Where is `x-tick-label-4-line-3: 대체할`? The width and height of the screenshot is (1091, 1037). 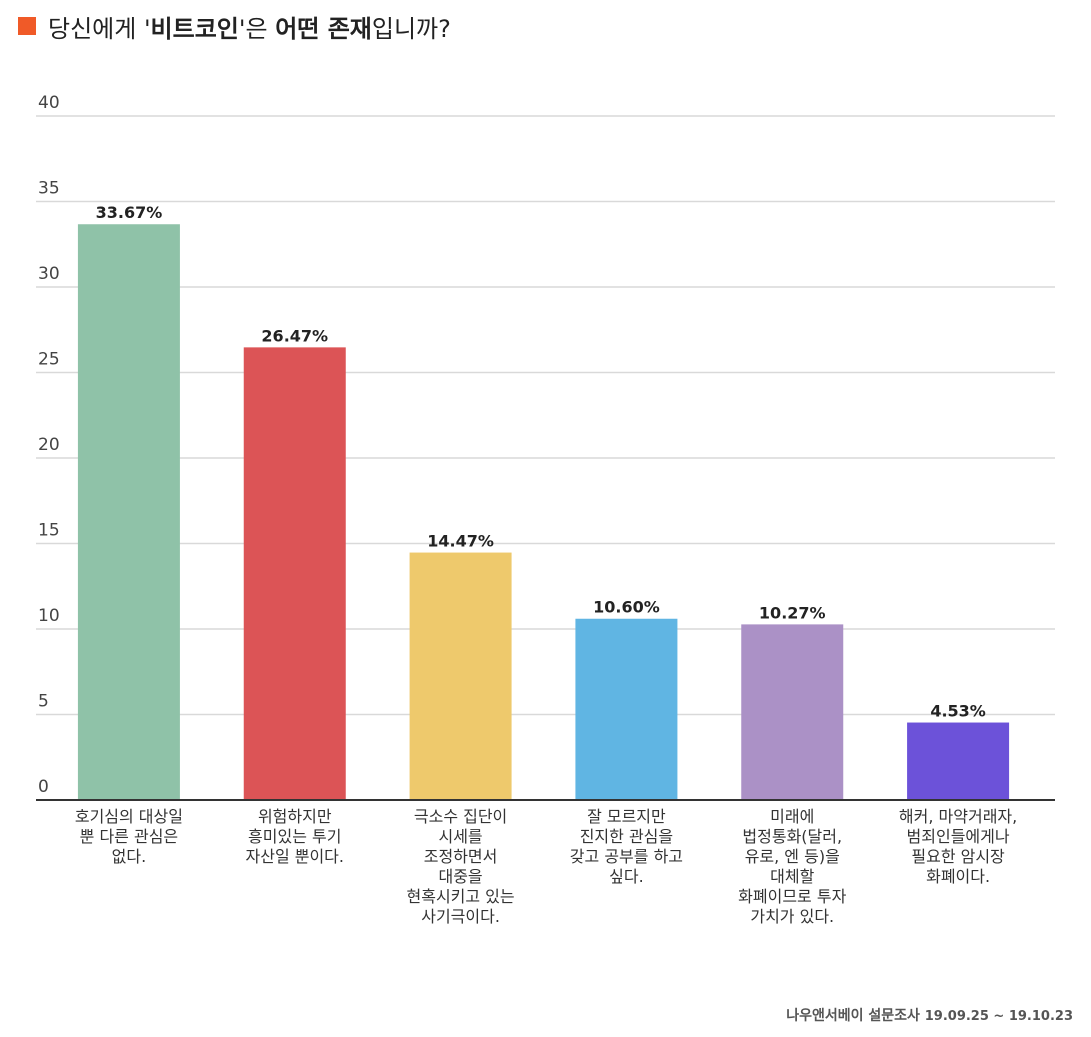 x-tick-label-4-line-3: 대체할 is located at coordinates (792, 876).